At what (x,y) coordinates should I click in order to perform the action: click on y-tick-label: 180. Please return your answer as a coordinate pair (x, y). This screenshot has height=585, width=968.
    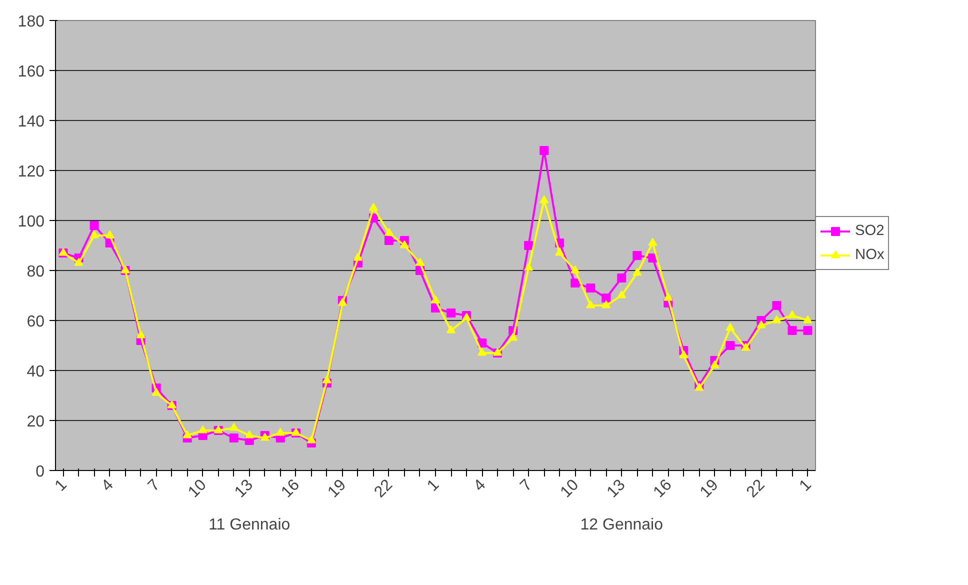
    Looking at the image, I should click on (31, 22).